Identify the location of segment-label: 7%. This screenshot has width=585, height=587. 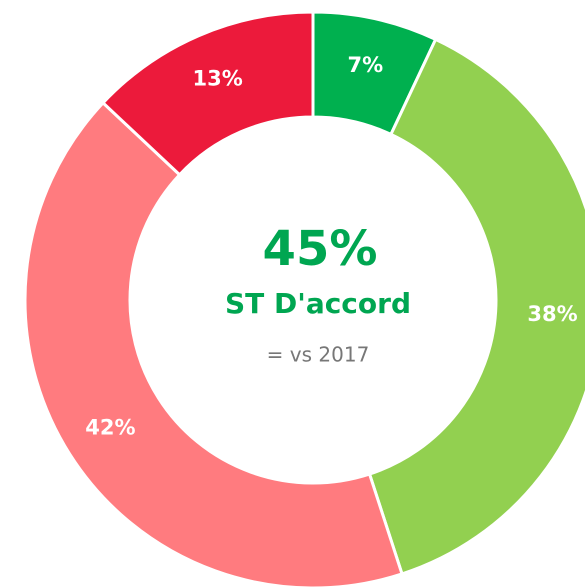
(366, 65).